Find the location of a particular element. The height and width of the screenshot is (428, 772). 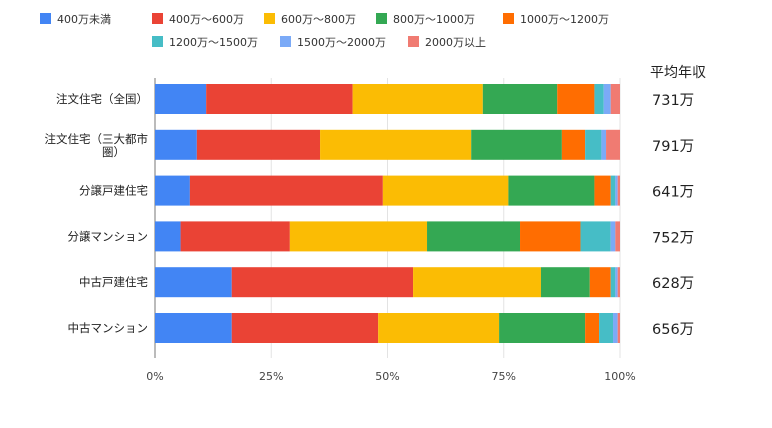

average-income-values: 731万 791万 641万 752万 628万 656万 is located at coordinates (673, 215).